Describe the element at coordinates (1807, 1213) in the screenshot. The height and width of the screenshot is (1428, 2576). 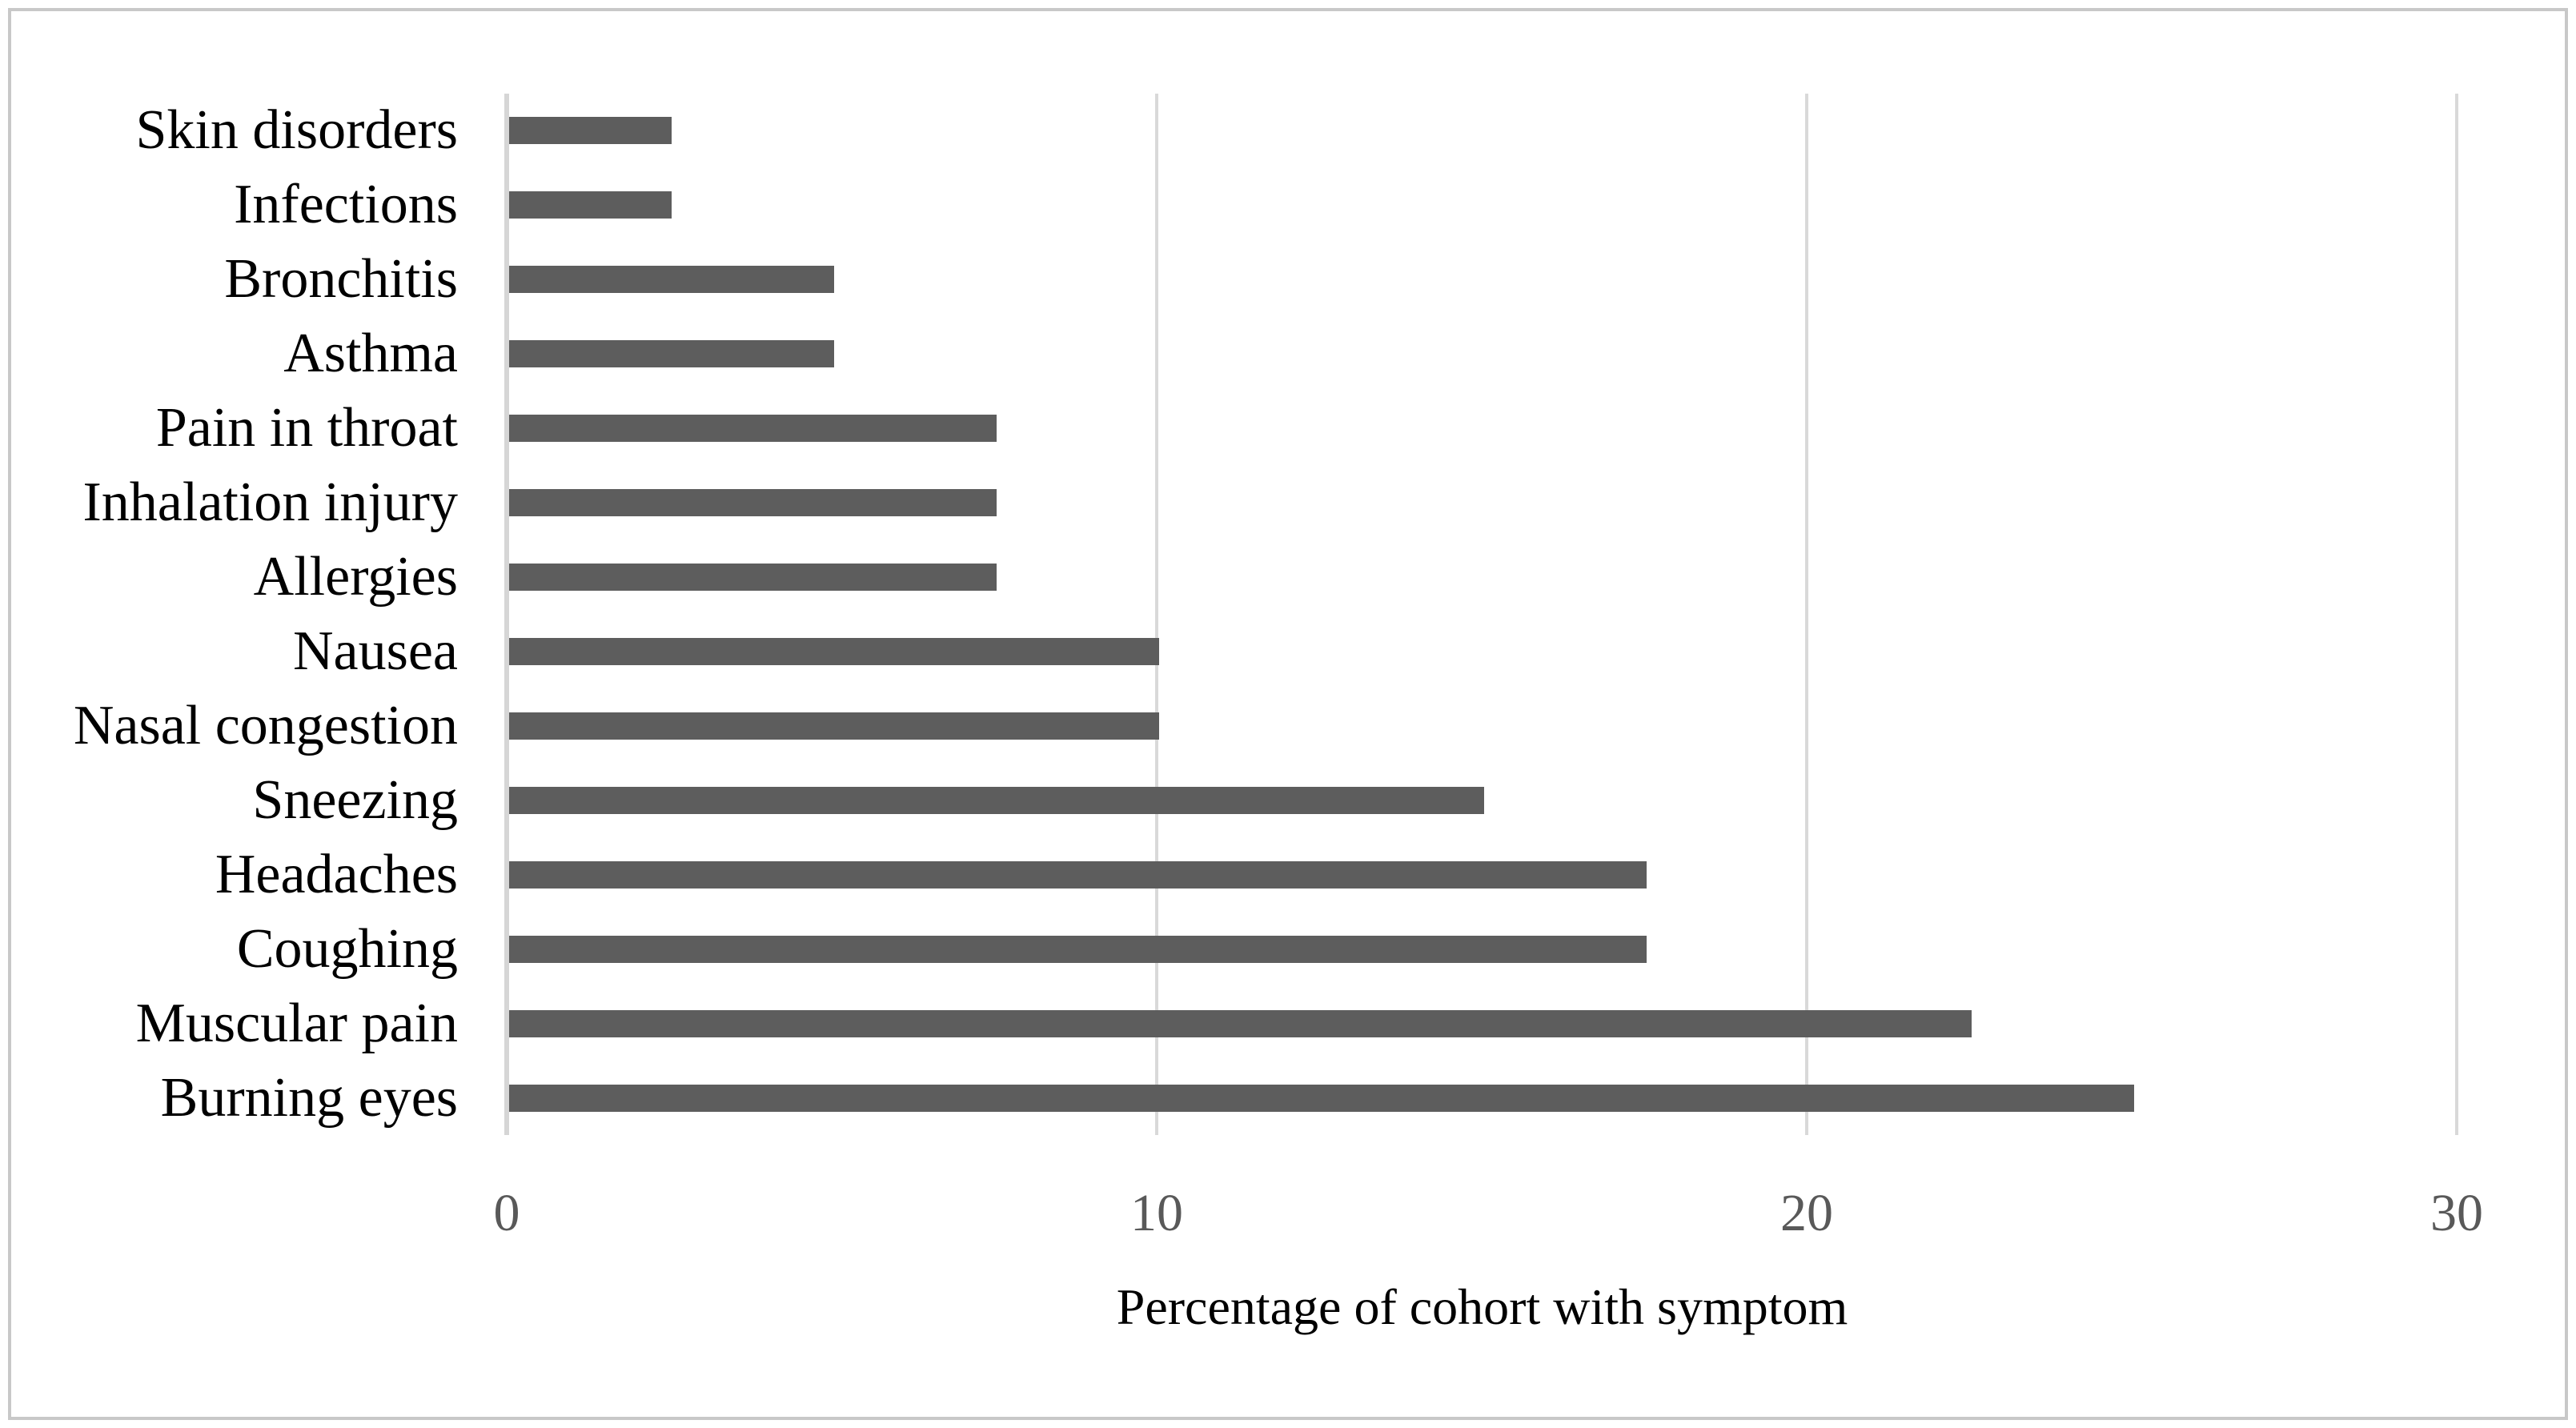
I see `x-tick-label: 20` at that location.